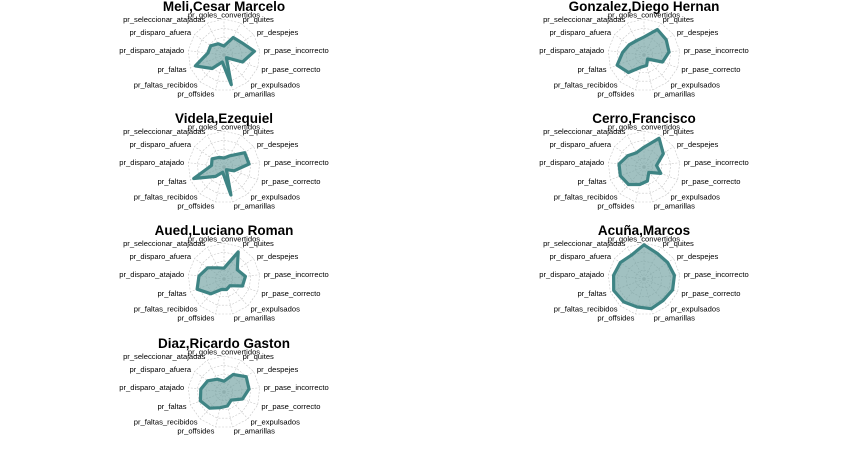  What do you see at coordinates (644, 230) in the screenshot?
I see `radar-panel-title: Acuña,Marcos` at bounding box center [644, 230].